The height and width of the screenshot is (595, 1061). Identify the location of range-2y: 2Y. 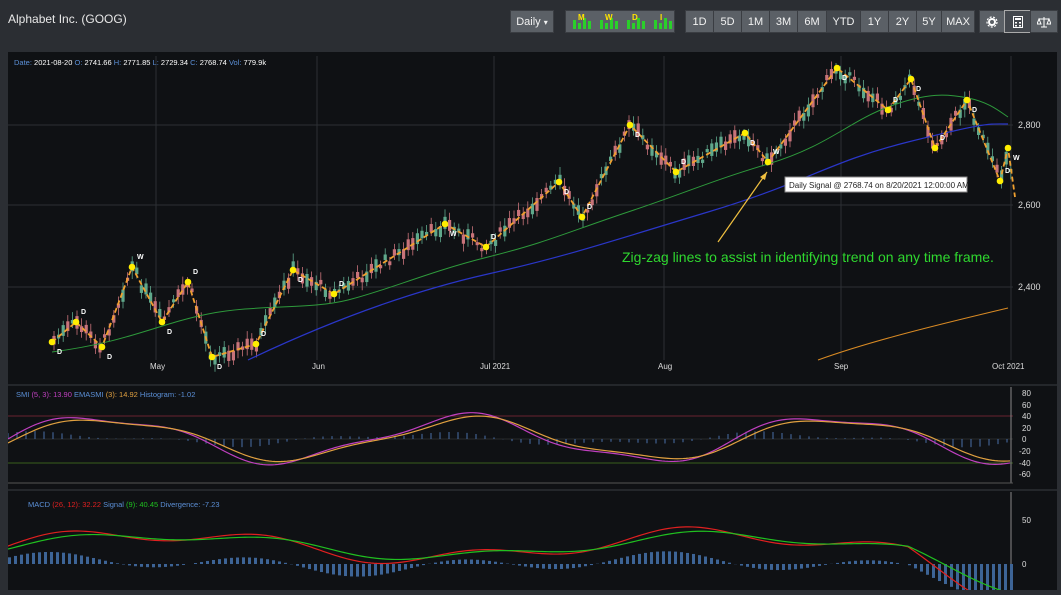
(902, 21).